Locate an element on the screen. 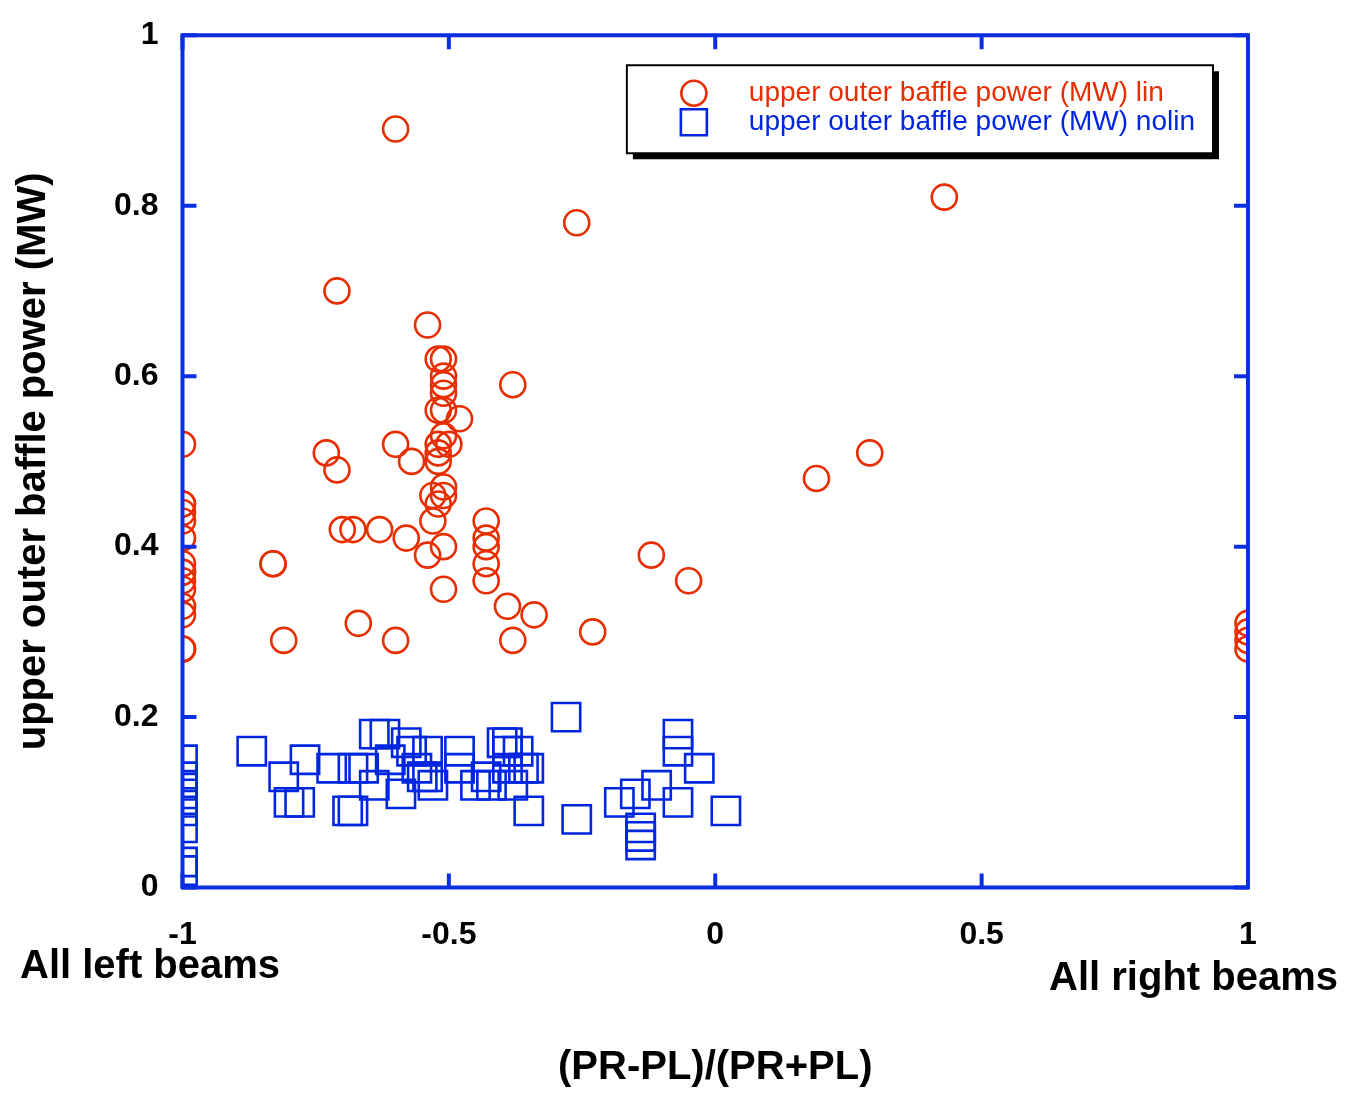 The width and height of the screenshot is (1356, 1100). text: All right beams is located at coordinates (1193, 975).